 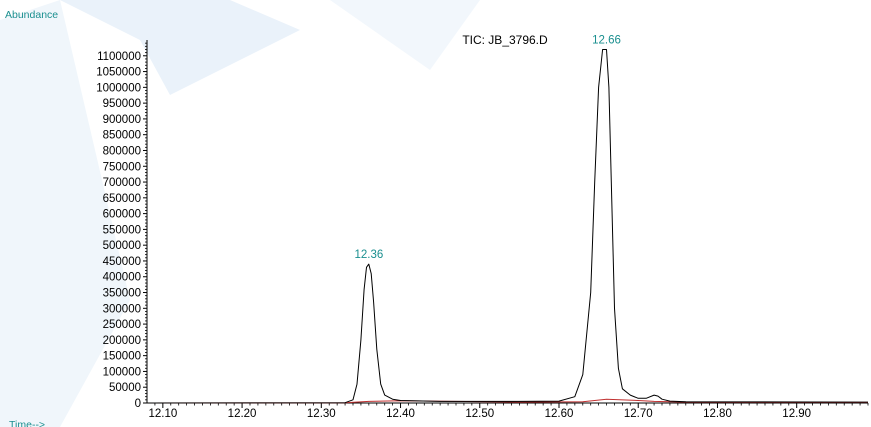 What do you see at coordinates (321, 414) in the screenshot?
I see `x-tick-label: 12.30` at bounding box center [321, 414].